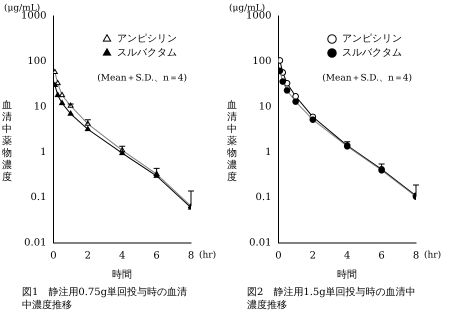 This screenshot has height=321, width=450. Describe the element at coordinates (105, 299) in the screenshot. I see `text: 図1 静注用0.75g単回投与時の血清中濃度推移` at that location.